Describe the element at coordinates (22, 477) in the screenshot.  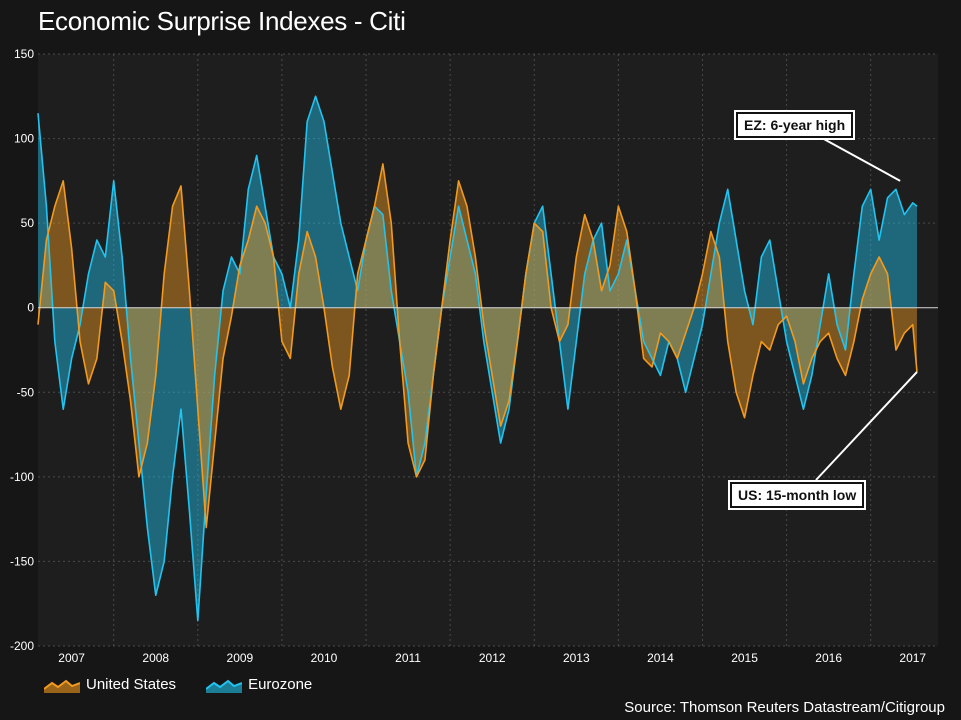
I see `y-tick-label: -100` at that location.